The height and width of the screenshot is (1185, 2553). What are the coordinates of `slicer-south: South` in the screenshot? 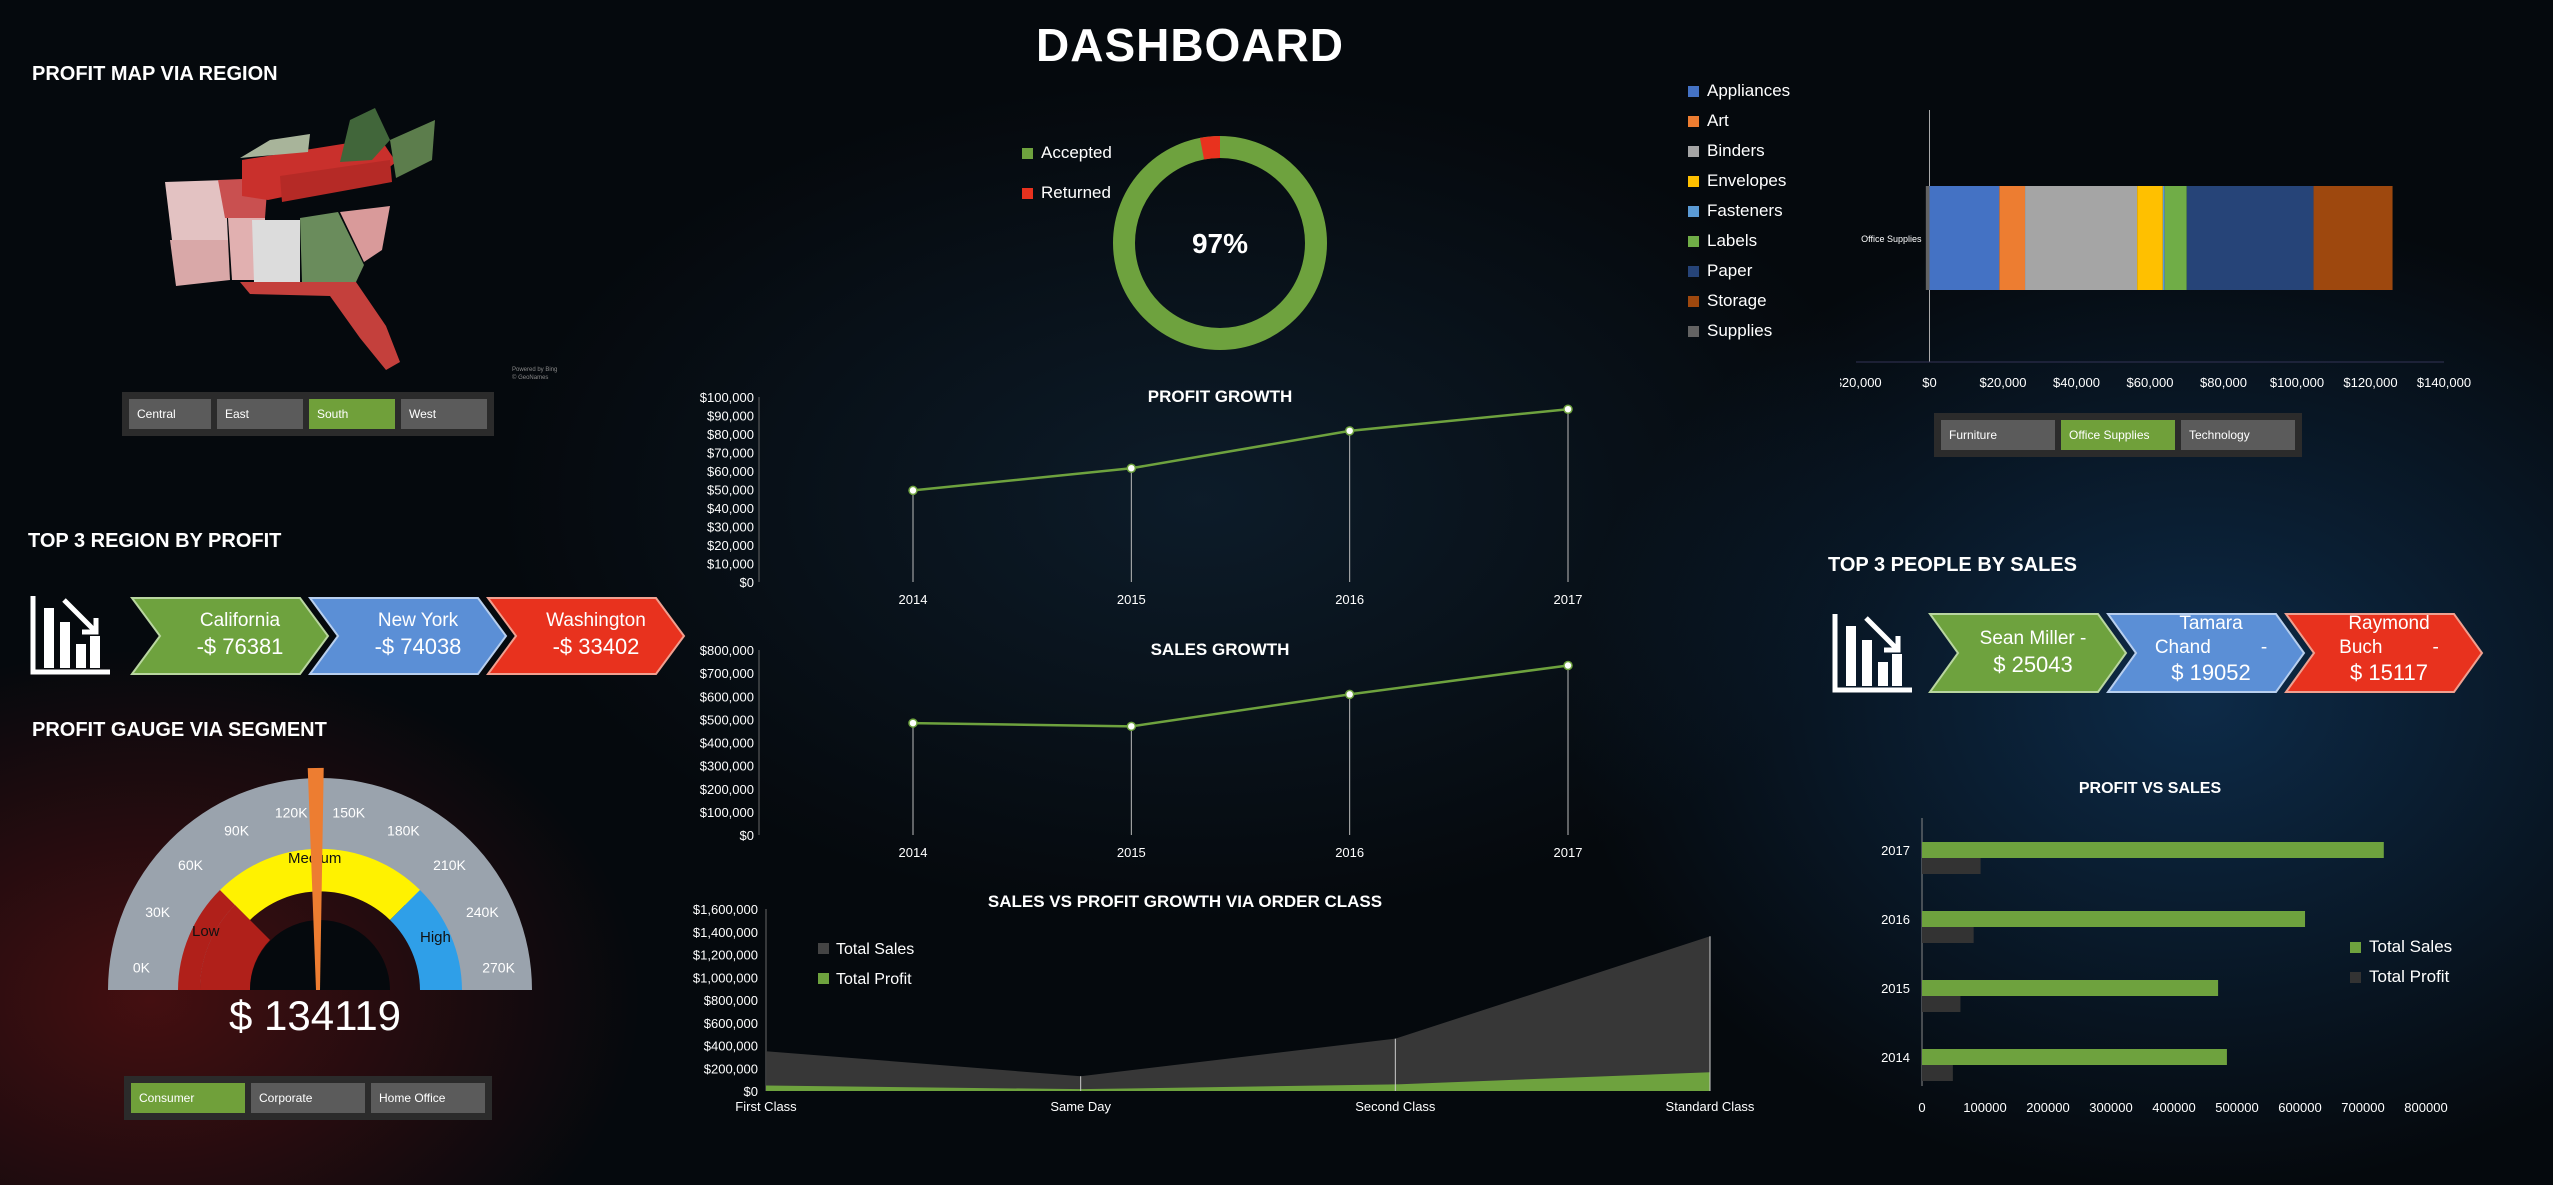 It's located at (352, 414).